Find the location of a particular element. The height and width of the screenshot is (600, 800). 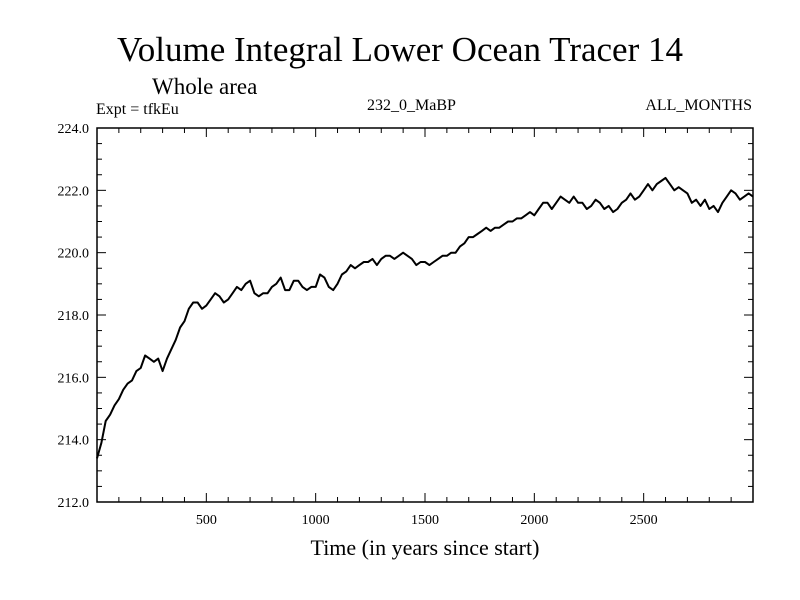

x-tick-label: 1500 is located at coordinates (425, 520).